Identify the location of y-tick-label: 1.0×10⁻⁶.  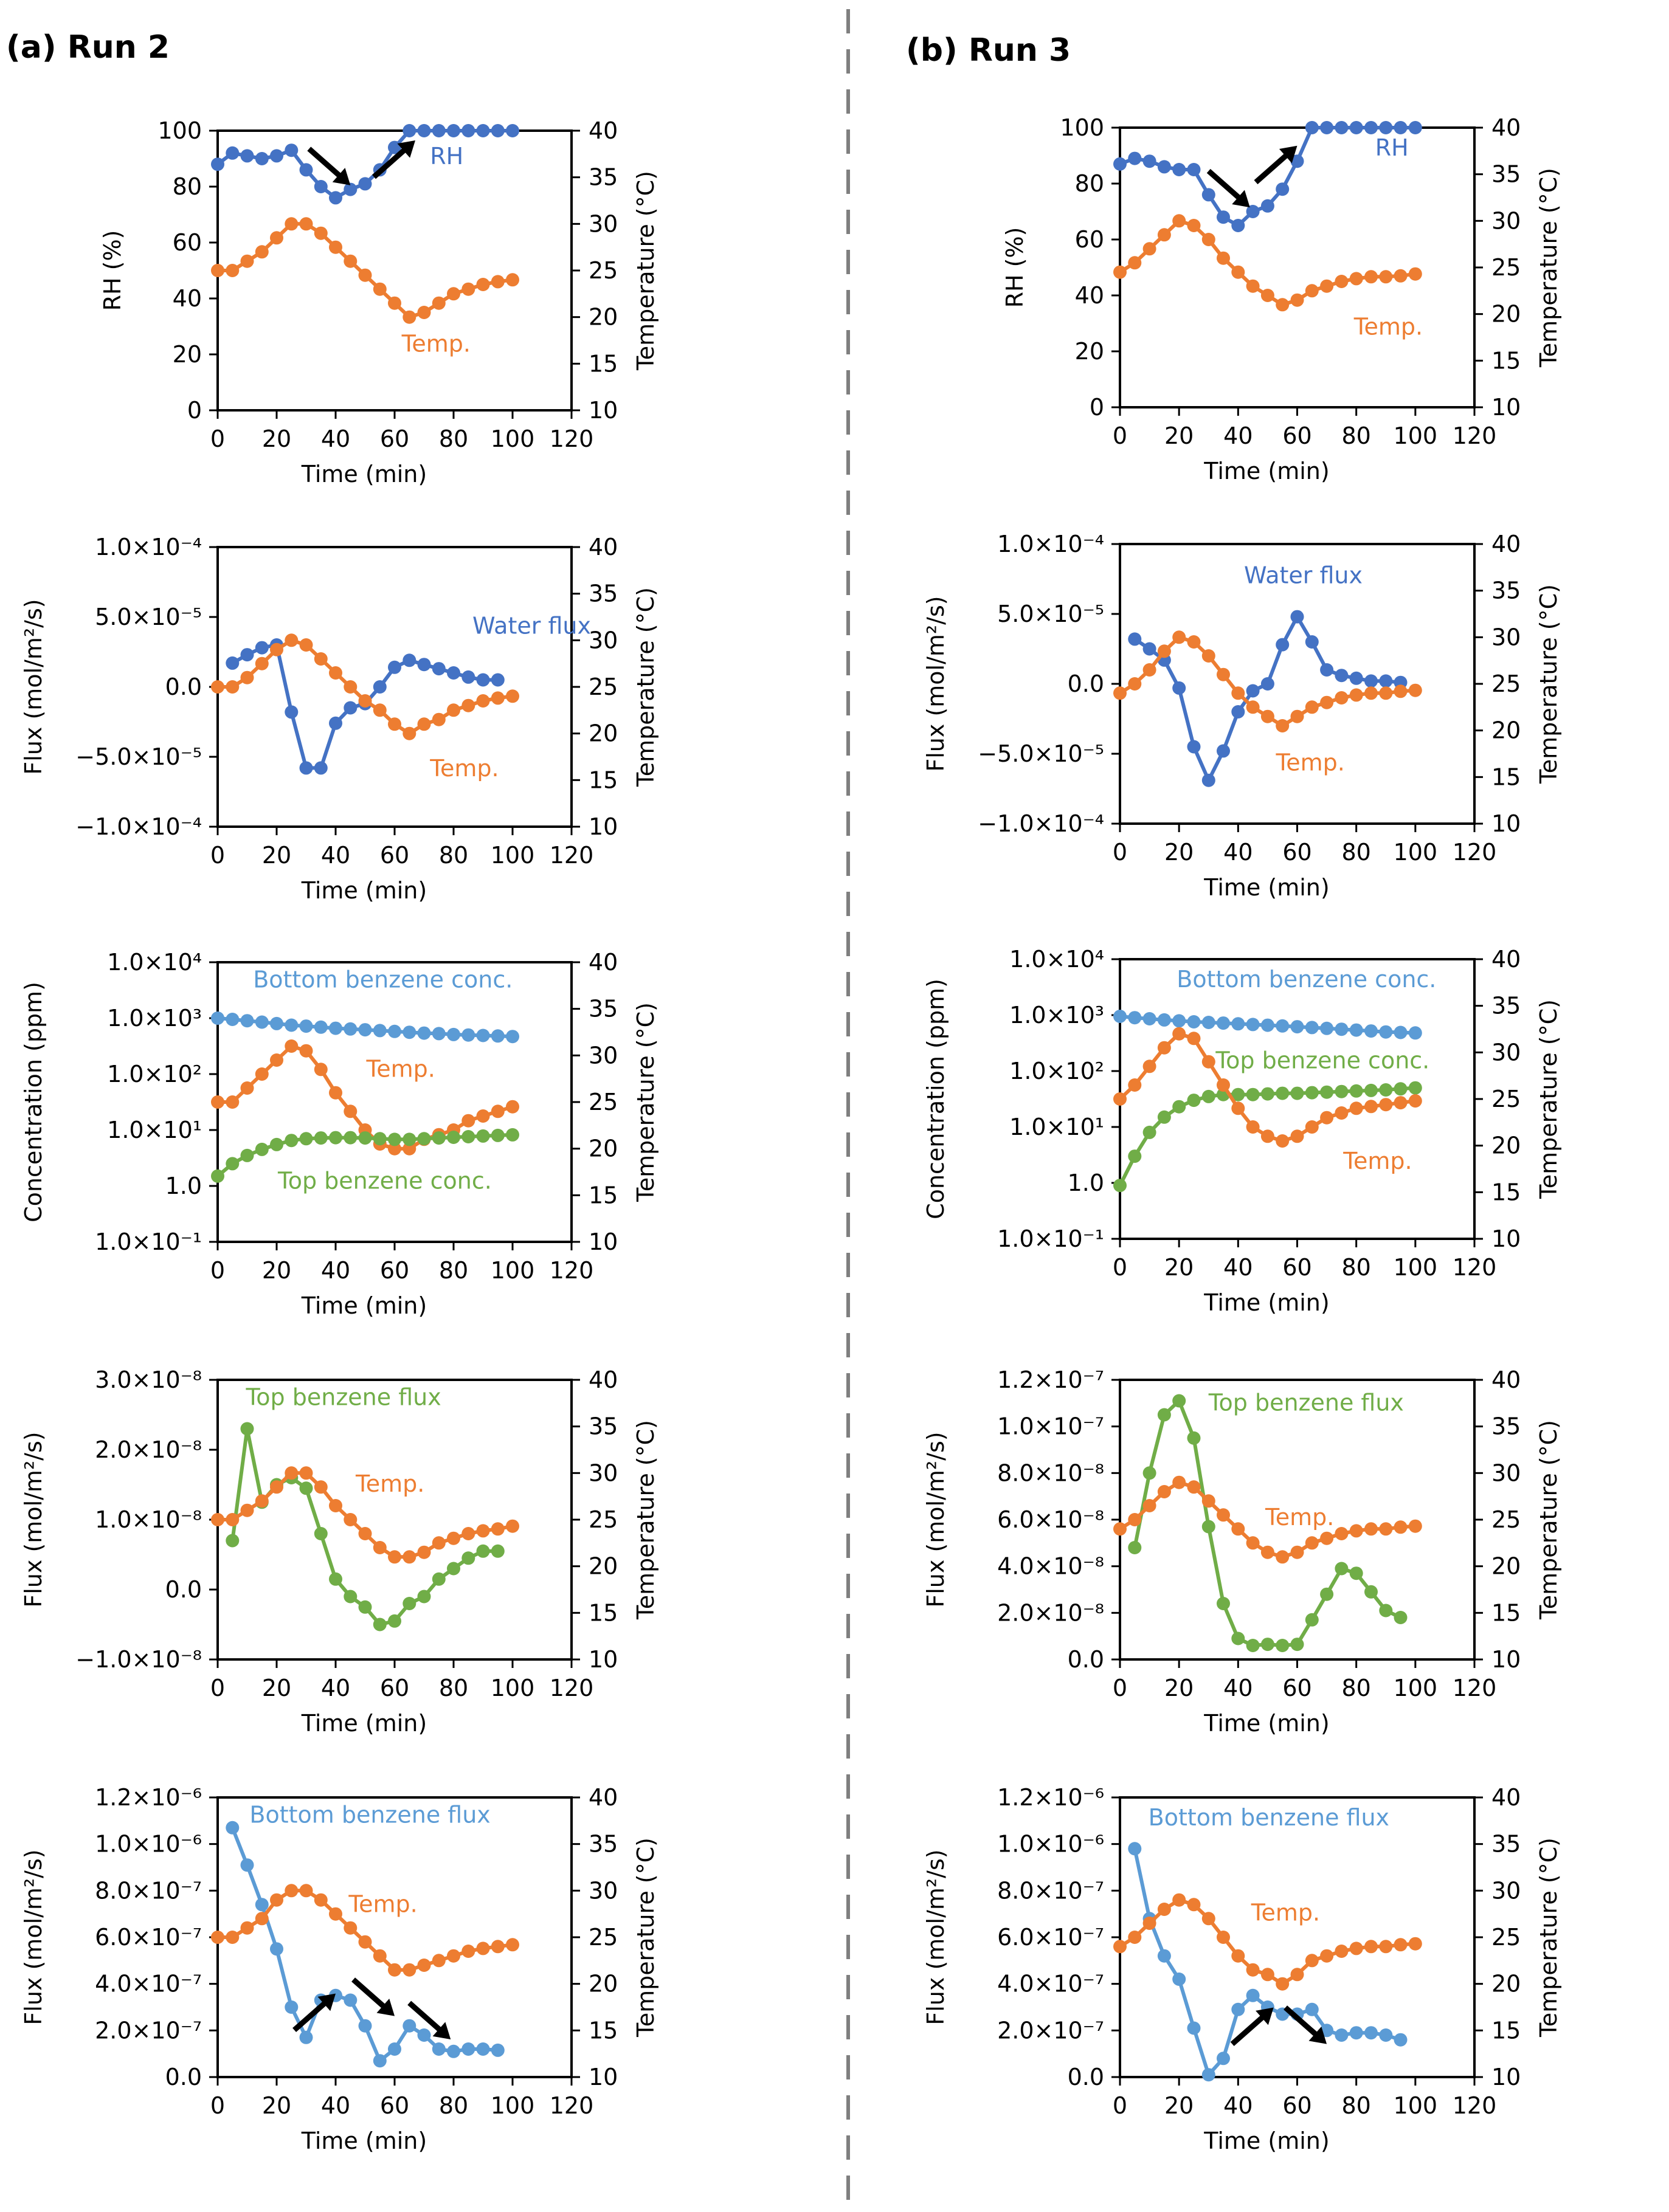
(148, 1844).